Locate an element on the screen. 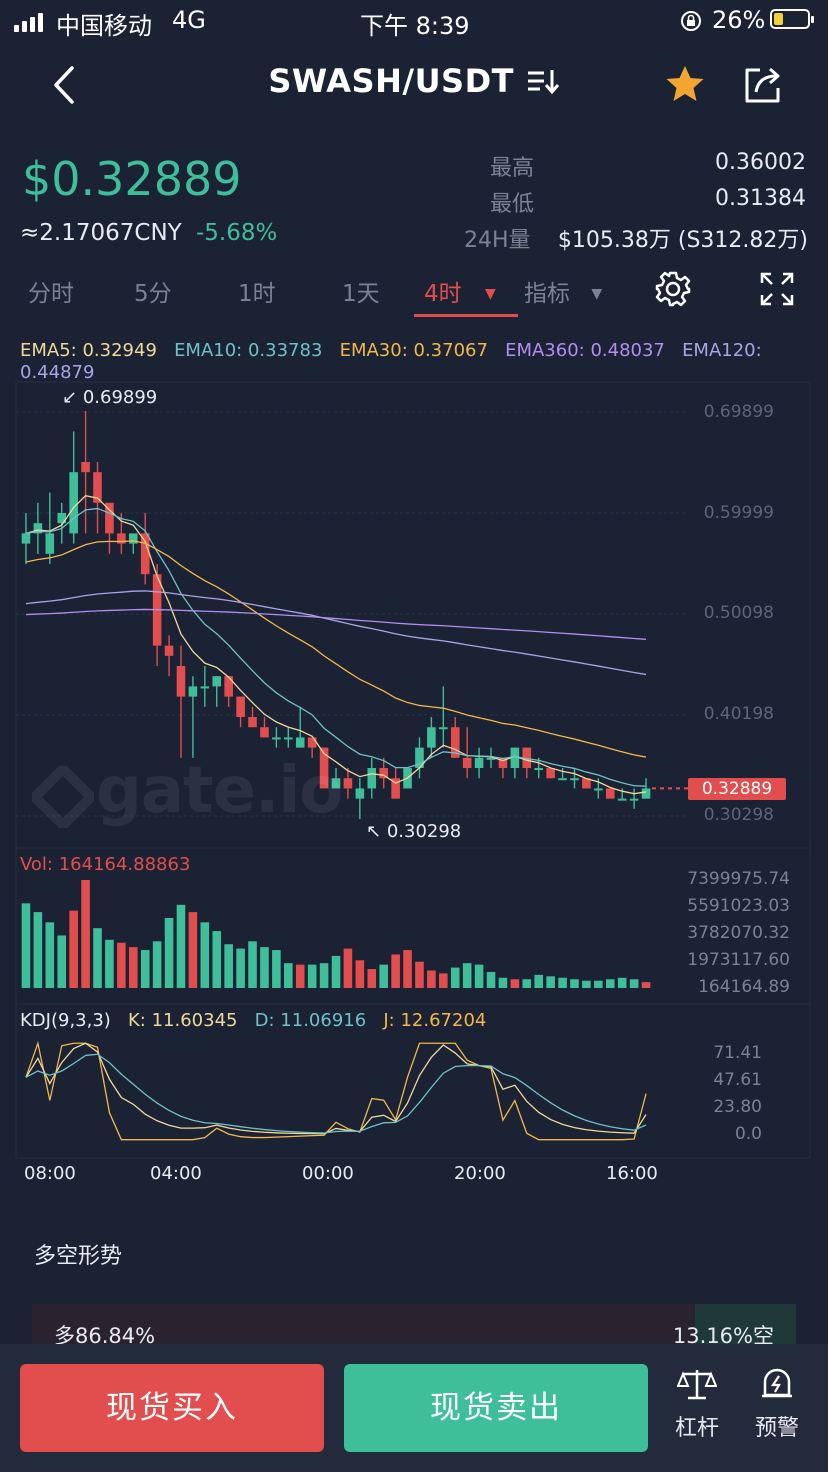 The height and width of the screenshot is (1472, 828). battery-icon is located at coordinates (792, 19).